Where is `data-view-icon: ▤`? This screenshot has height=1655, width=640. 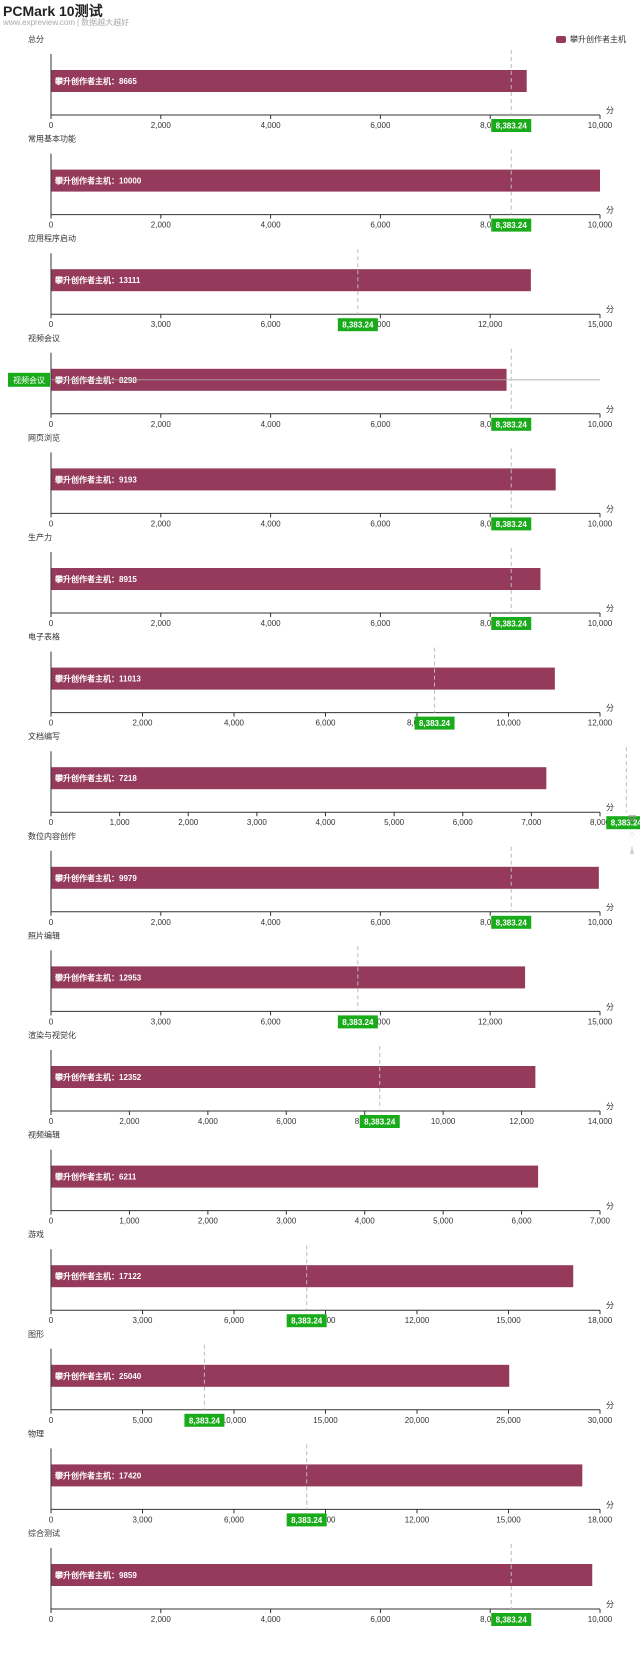
data-view-icon: ▤ is located at coordinates (632, 818).